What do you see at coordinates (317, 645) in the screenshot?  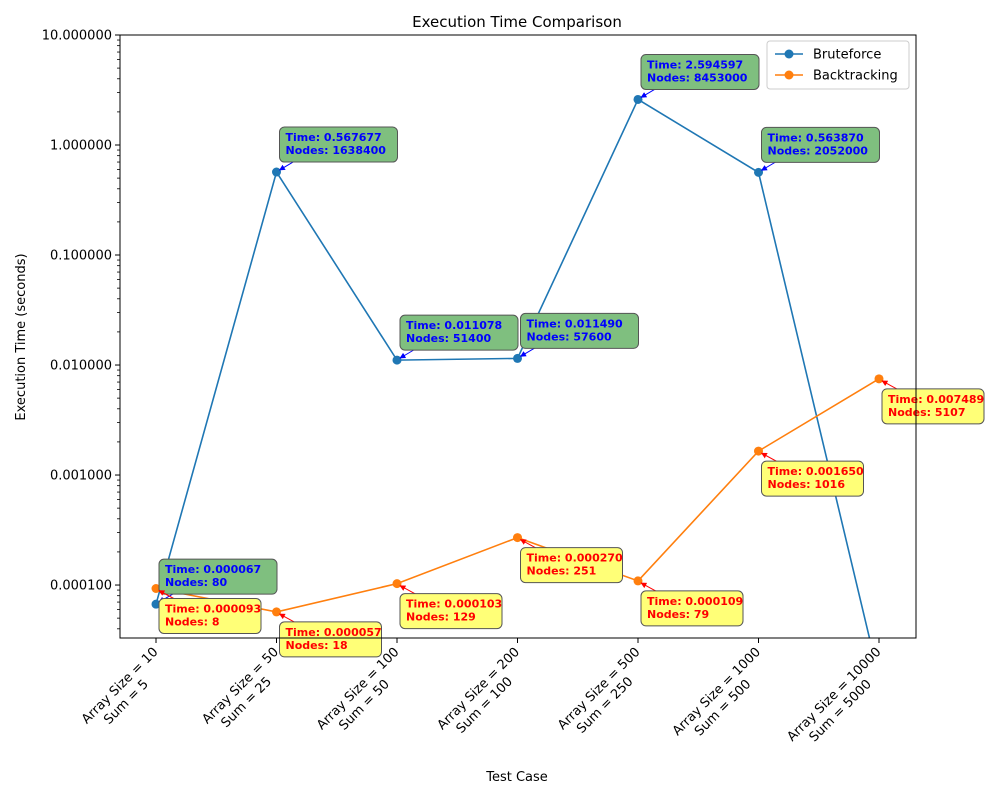 I see `backtracking-annotation-nodes: Nodes: 18` at bounding box center [317, 645].